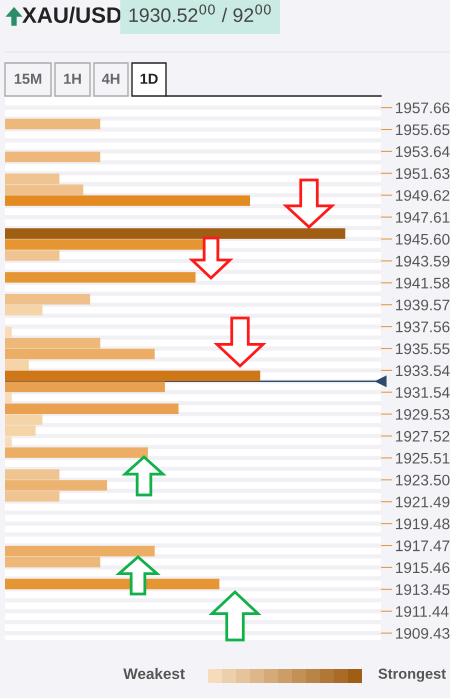  What do you see at coordinates (423, 217) in the screenshot?
I see `y-tick-label: 1947.61` at bounding box center [423, 217].